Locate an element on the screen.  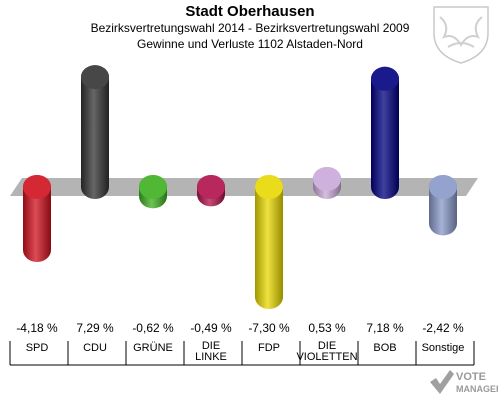
value-label: -0,49 % is located at coordinates (211, 328).